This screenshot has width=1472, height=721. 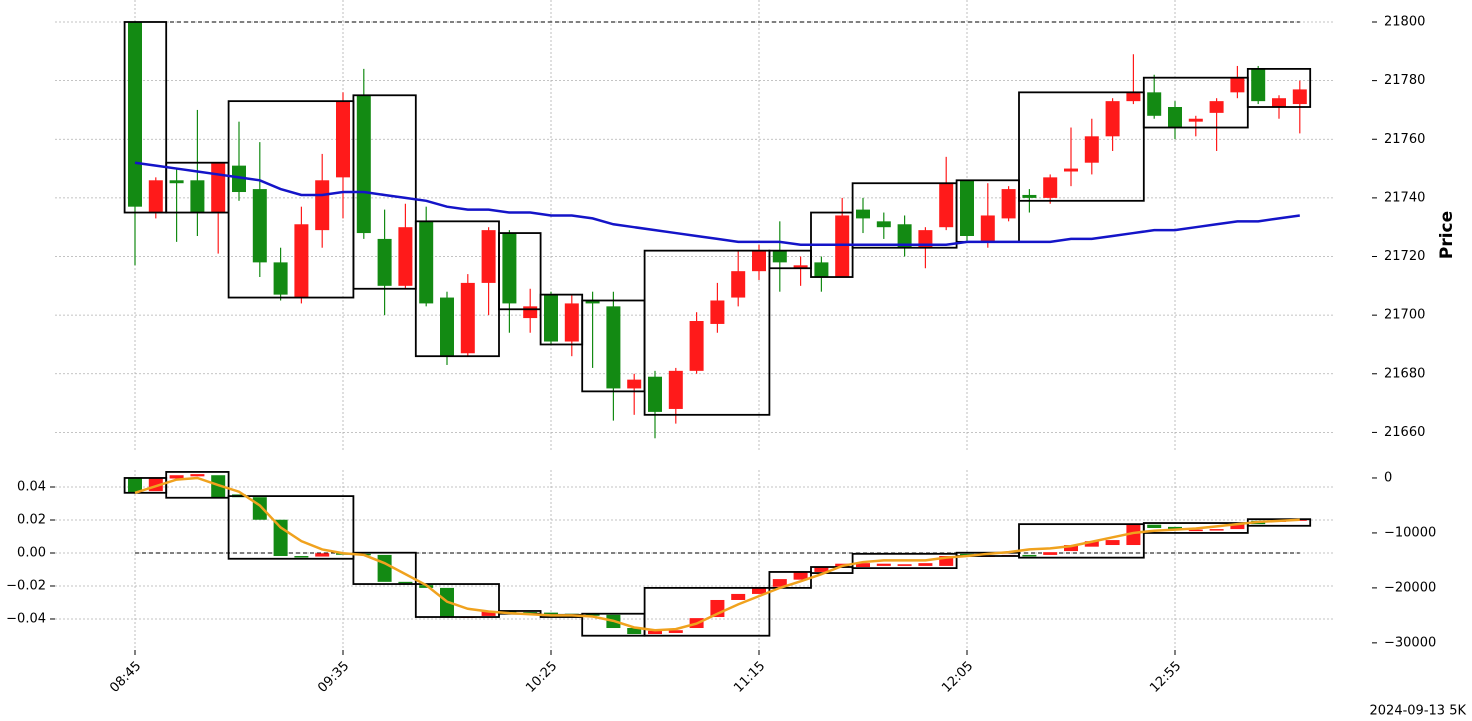 I want to click on y-tick-label: 0.00, so click(x=31, y=552).